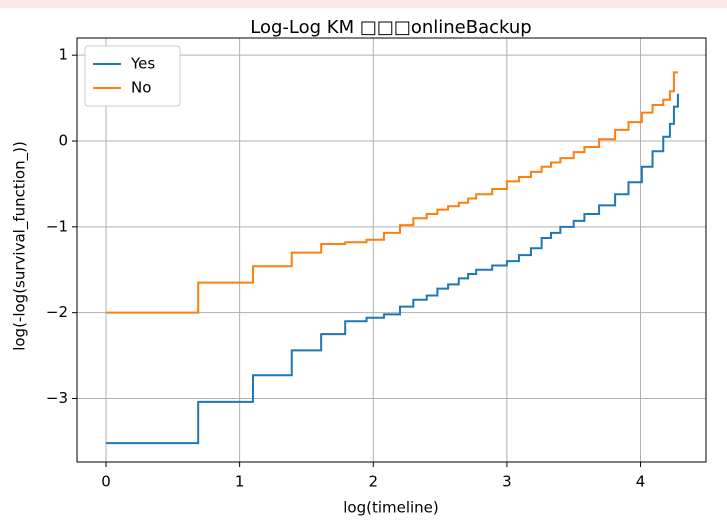 This screenshot has width=727, height=529. I want to click on y-tick-label: −3, so click(57, 398).